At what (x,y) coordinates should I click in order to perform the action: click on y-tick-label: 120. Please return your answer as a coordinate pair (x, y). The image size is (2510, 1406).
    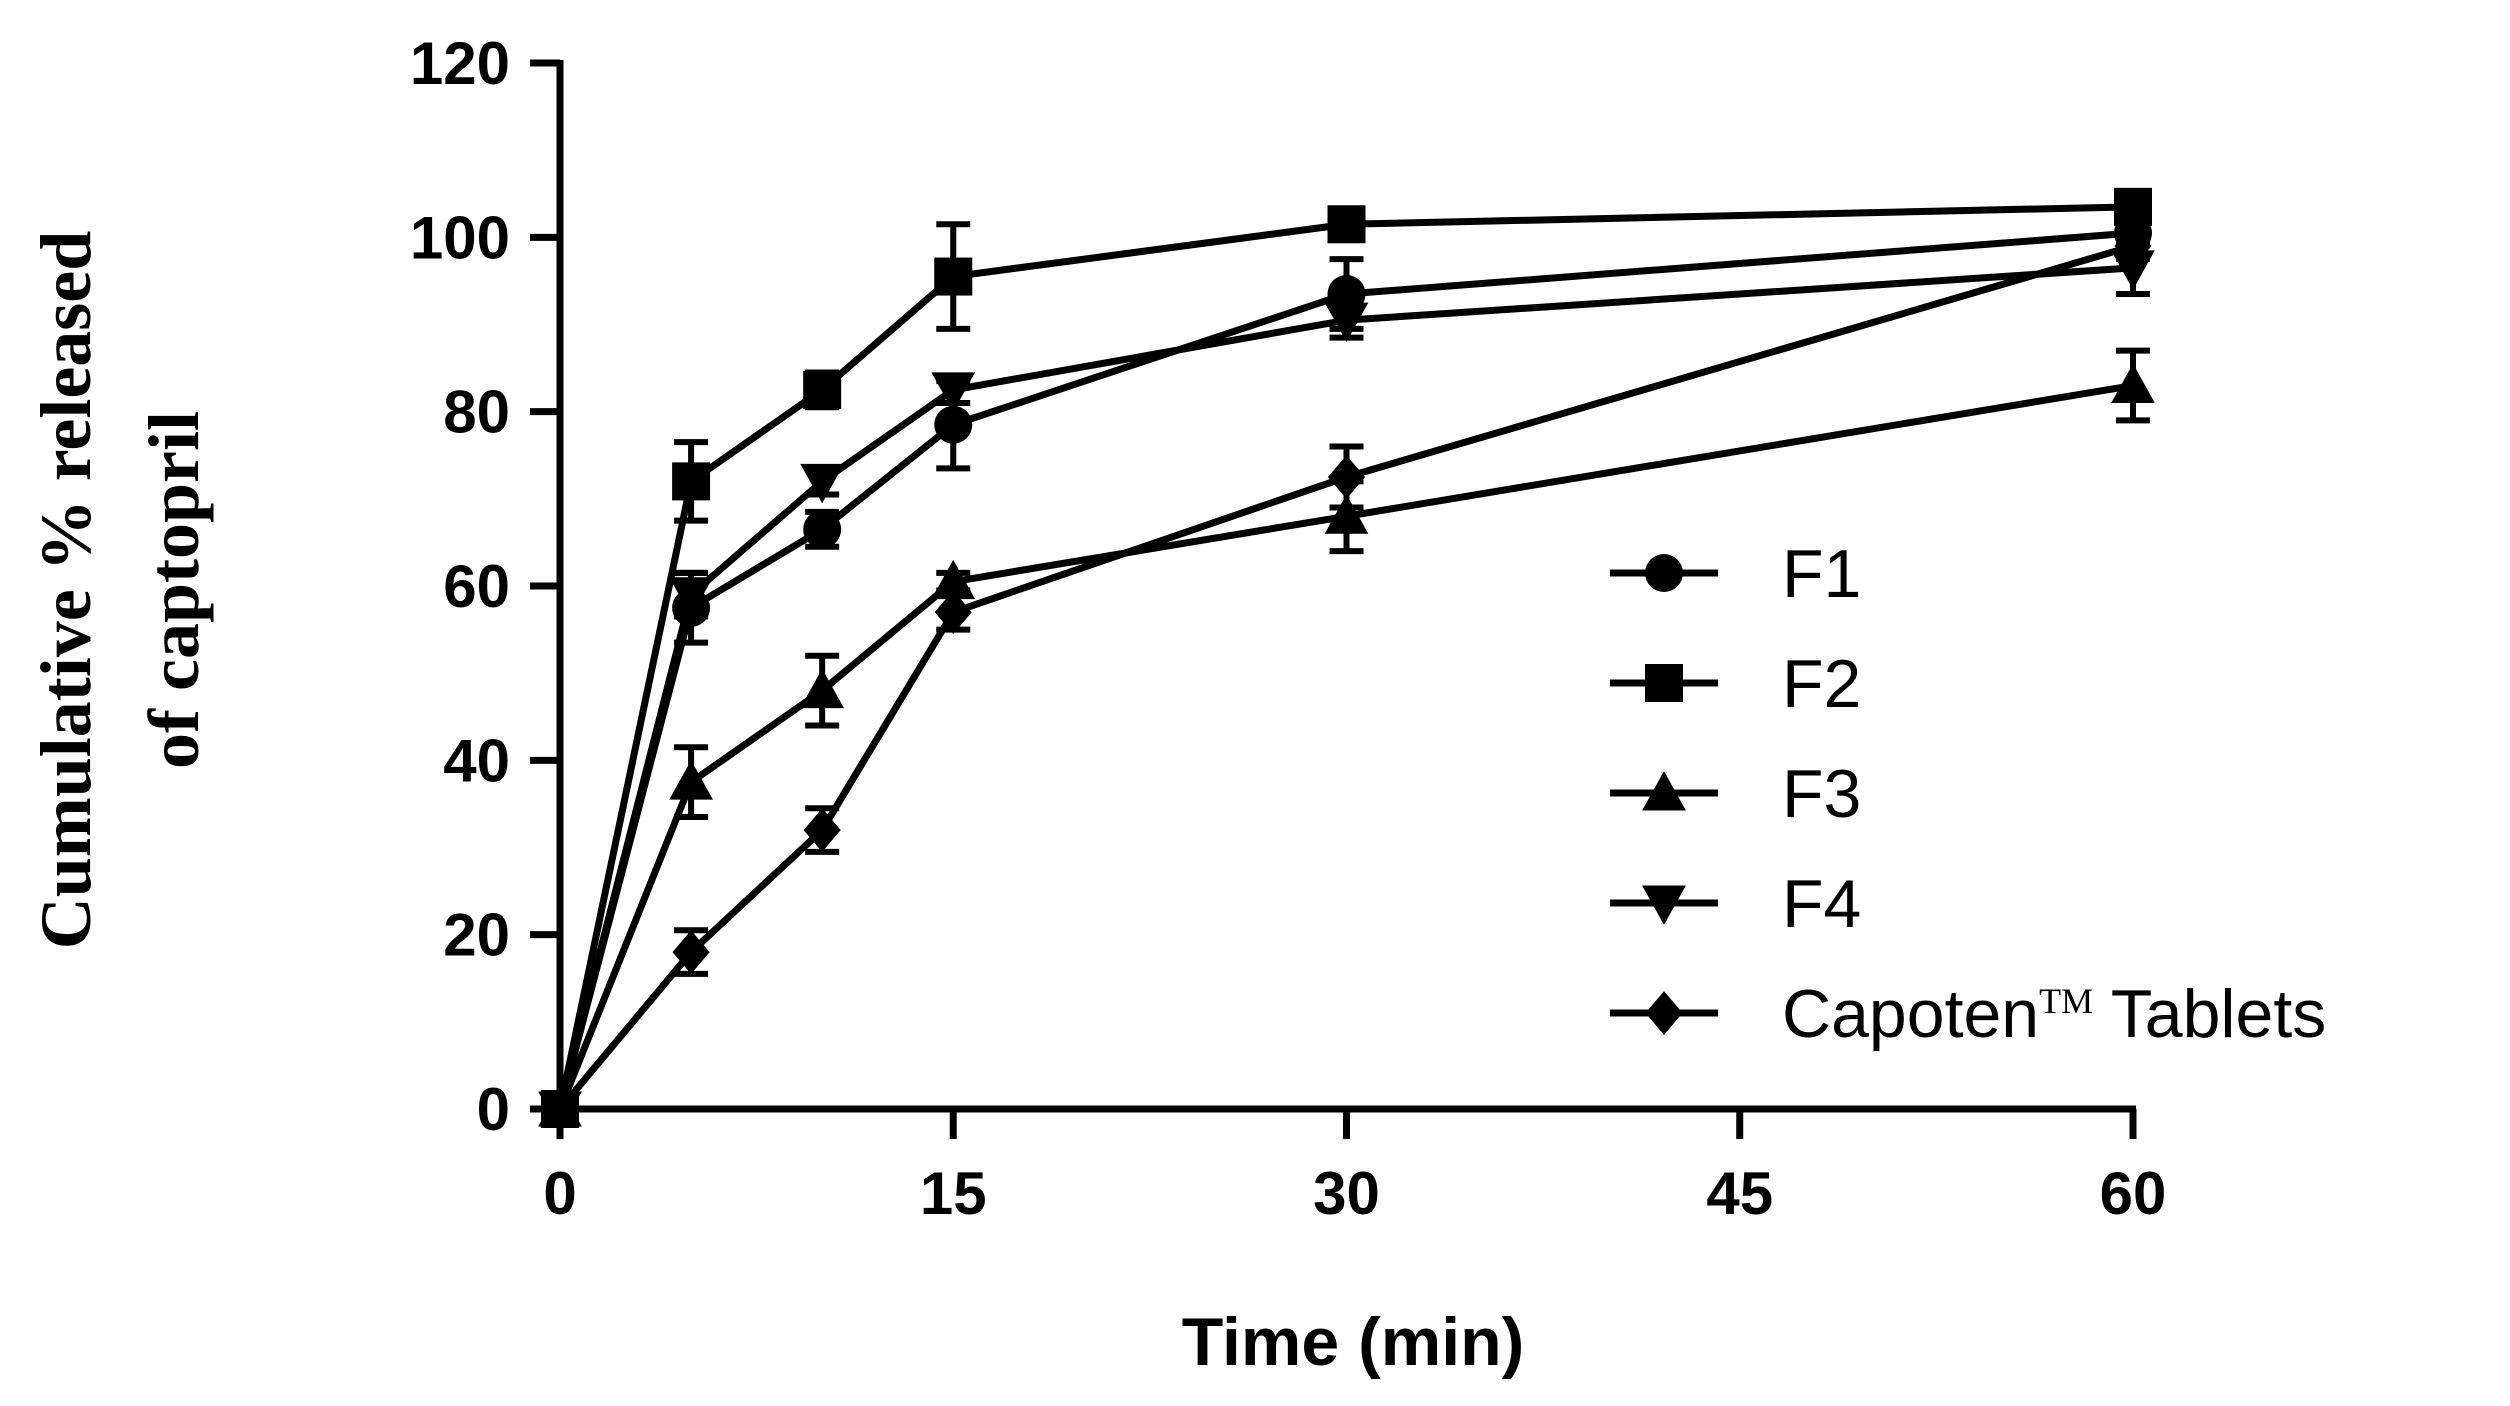
    Looking at the image, I should click on (460, 63).